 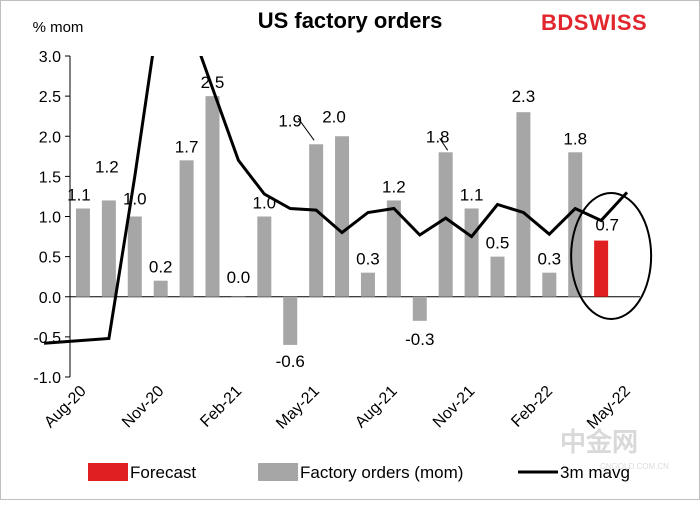 I want to click on data-label: 0.5, so click(x=498, y=243).